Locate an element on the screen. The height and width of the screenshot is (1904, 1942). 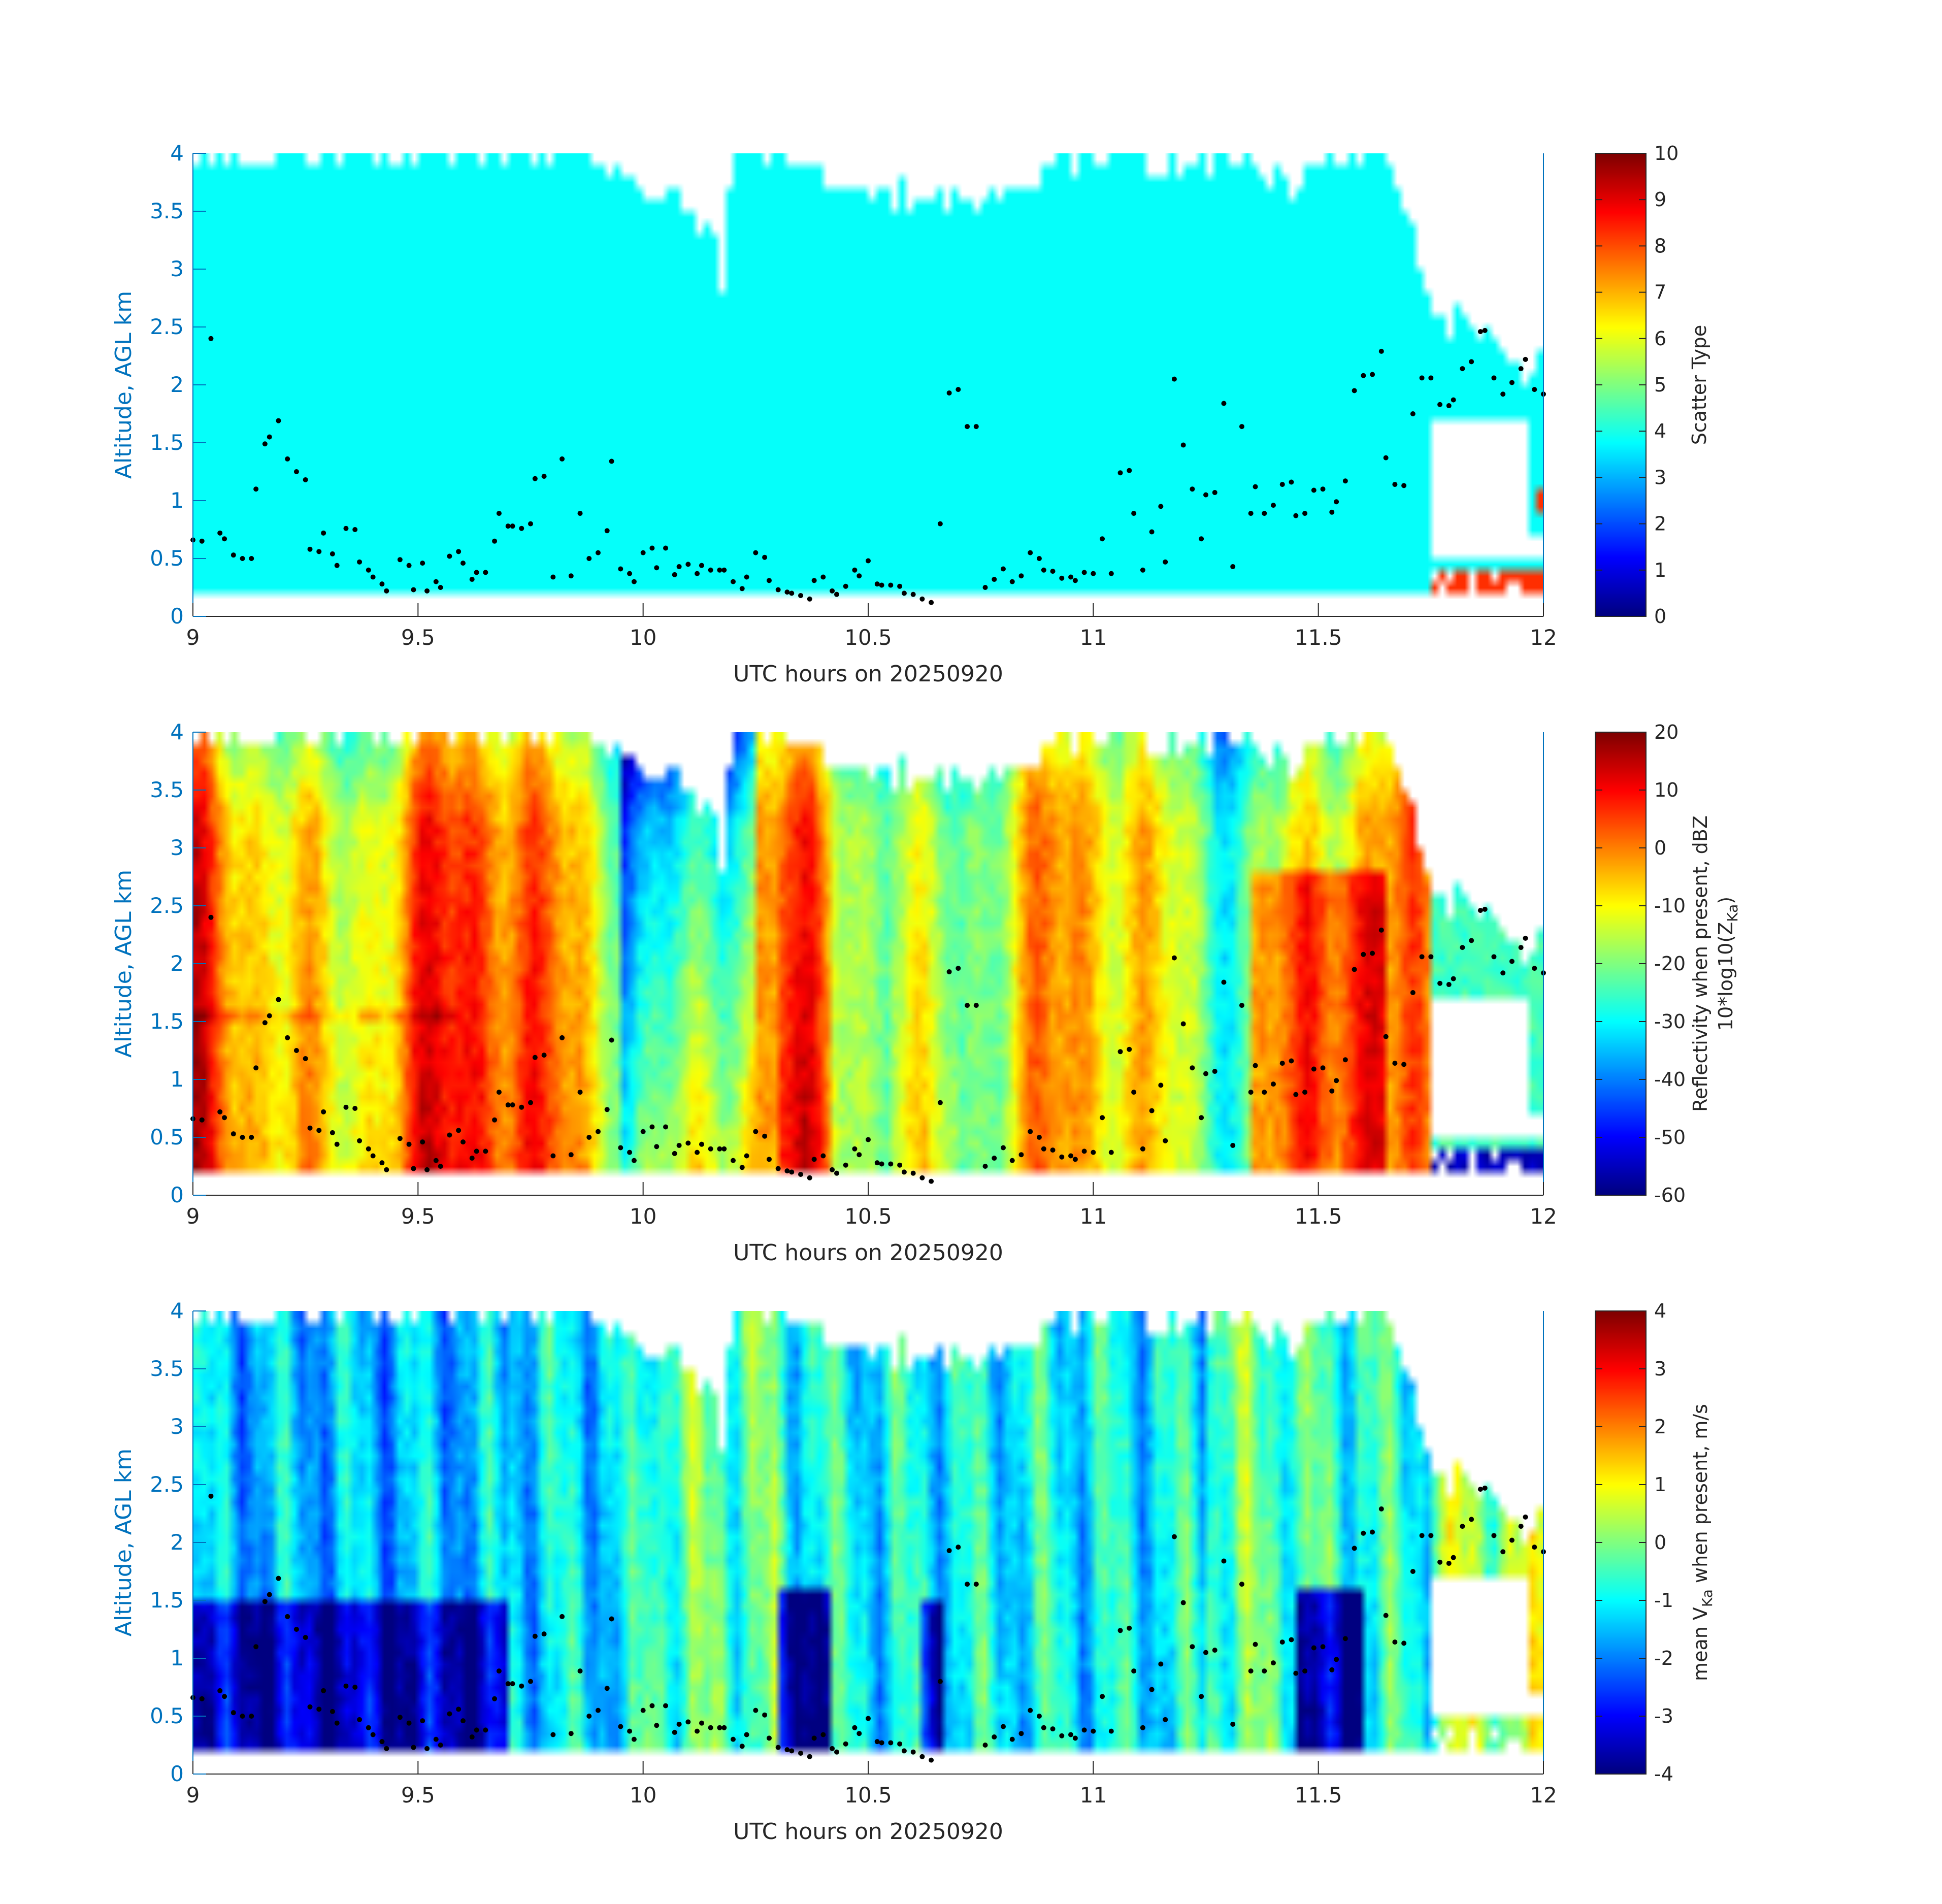
reflectivity-colorbar is located at coordinates (1620, 964).